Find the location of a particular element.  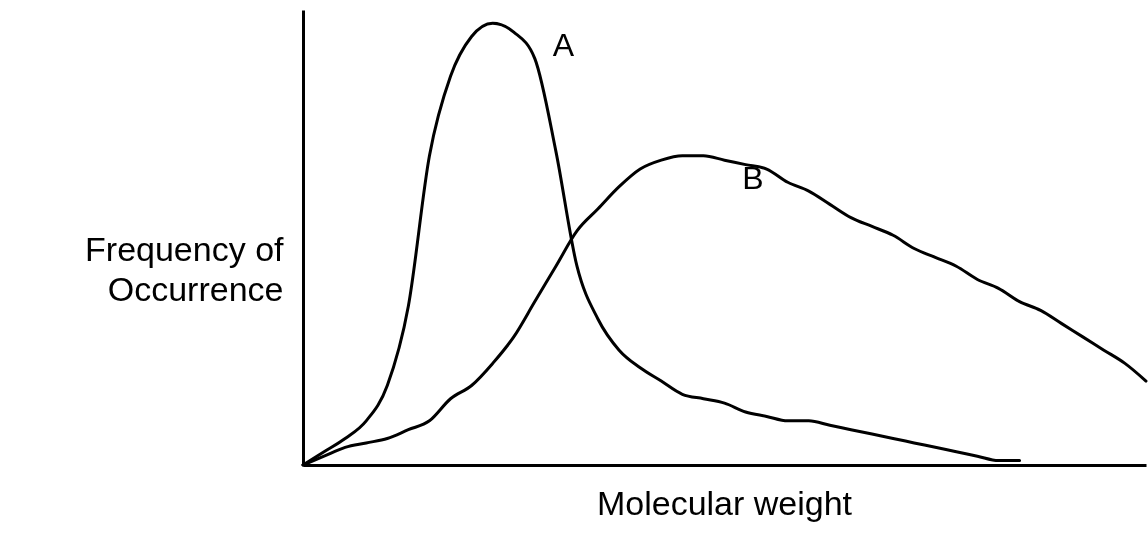

y-axis-title: Frequency of Occurrence is located at coordinates (185, 268).